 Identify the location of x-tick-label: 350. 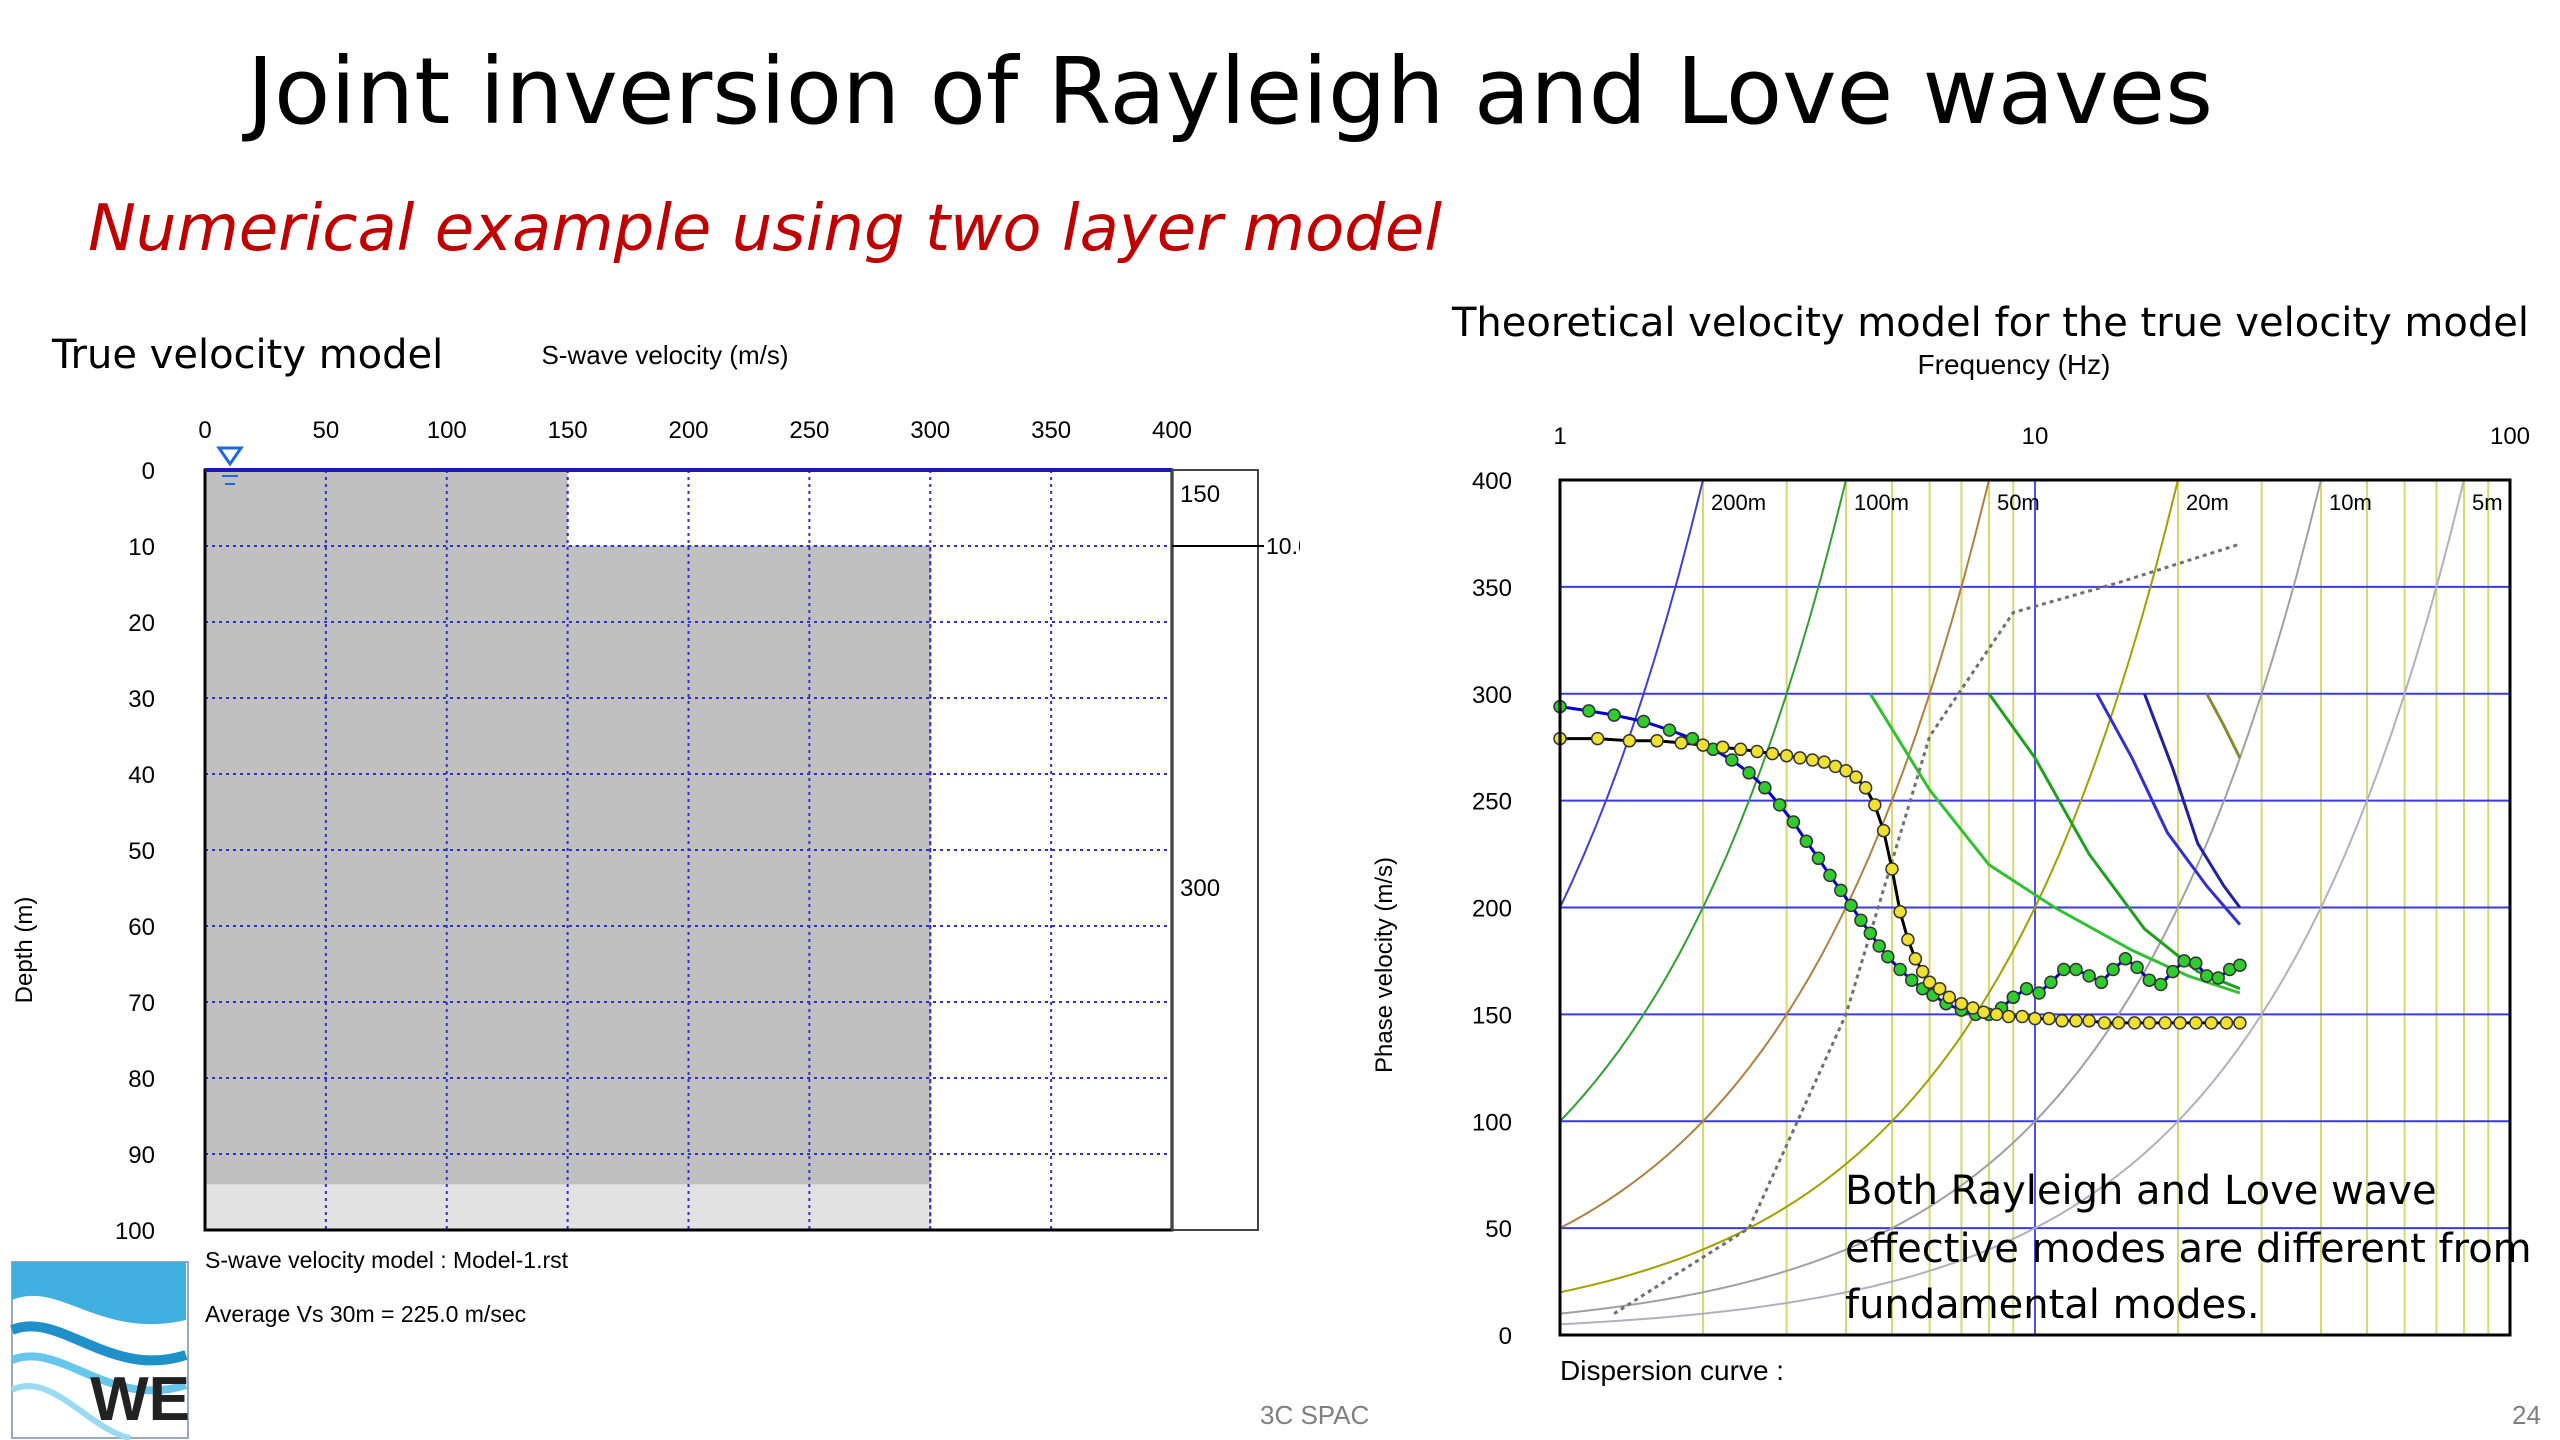
(1051, 430).